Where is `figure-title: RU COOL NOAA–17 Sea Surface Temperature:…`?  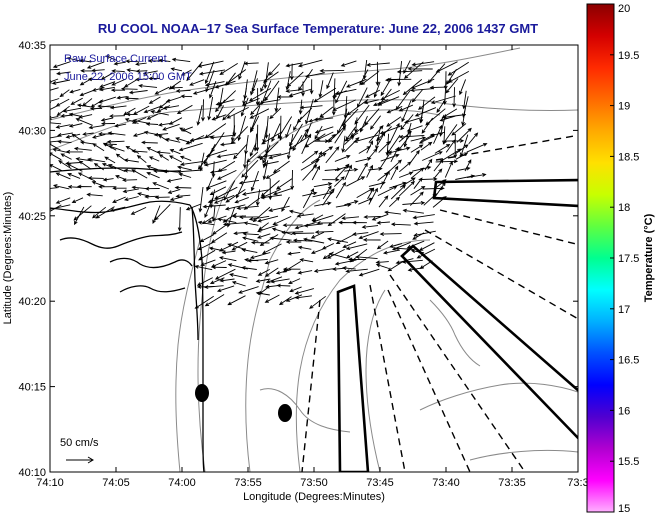 figure-title: RU COOL NOAA–17 Sea Surface Temperature:… is located at coordinates (318, 28).